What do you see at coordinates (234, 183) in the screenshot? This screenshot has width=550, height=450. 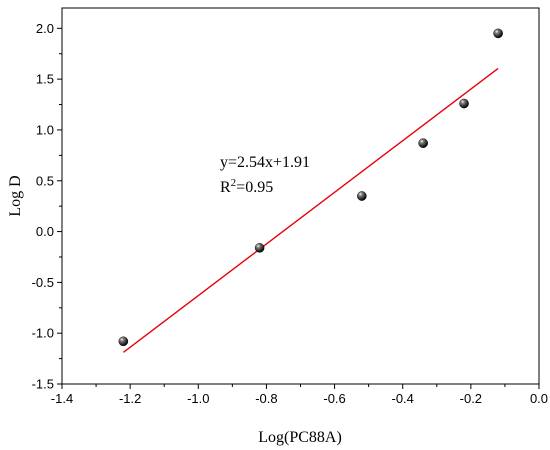 I see `r-squared-exponent: 2` at bounding box center [234, 183].